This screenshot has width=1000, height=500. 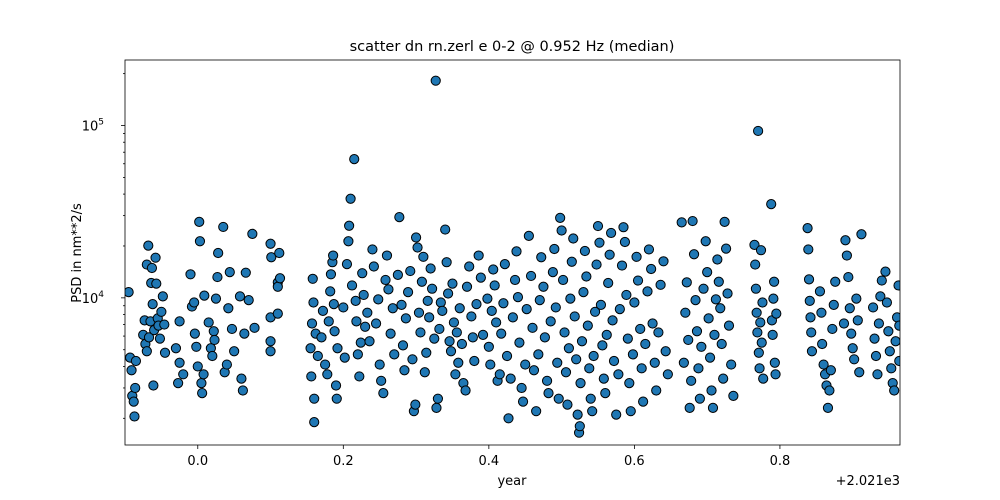 I want to click on y-axis-label: PSD in nm**2/s, so click(x=77, y=253).